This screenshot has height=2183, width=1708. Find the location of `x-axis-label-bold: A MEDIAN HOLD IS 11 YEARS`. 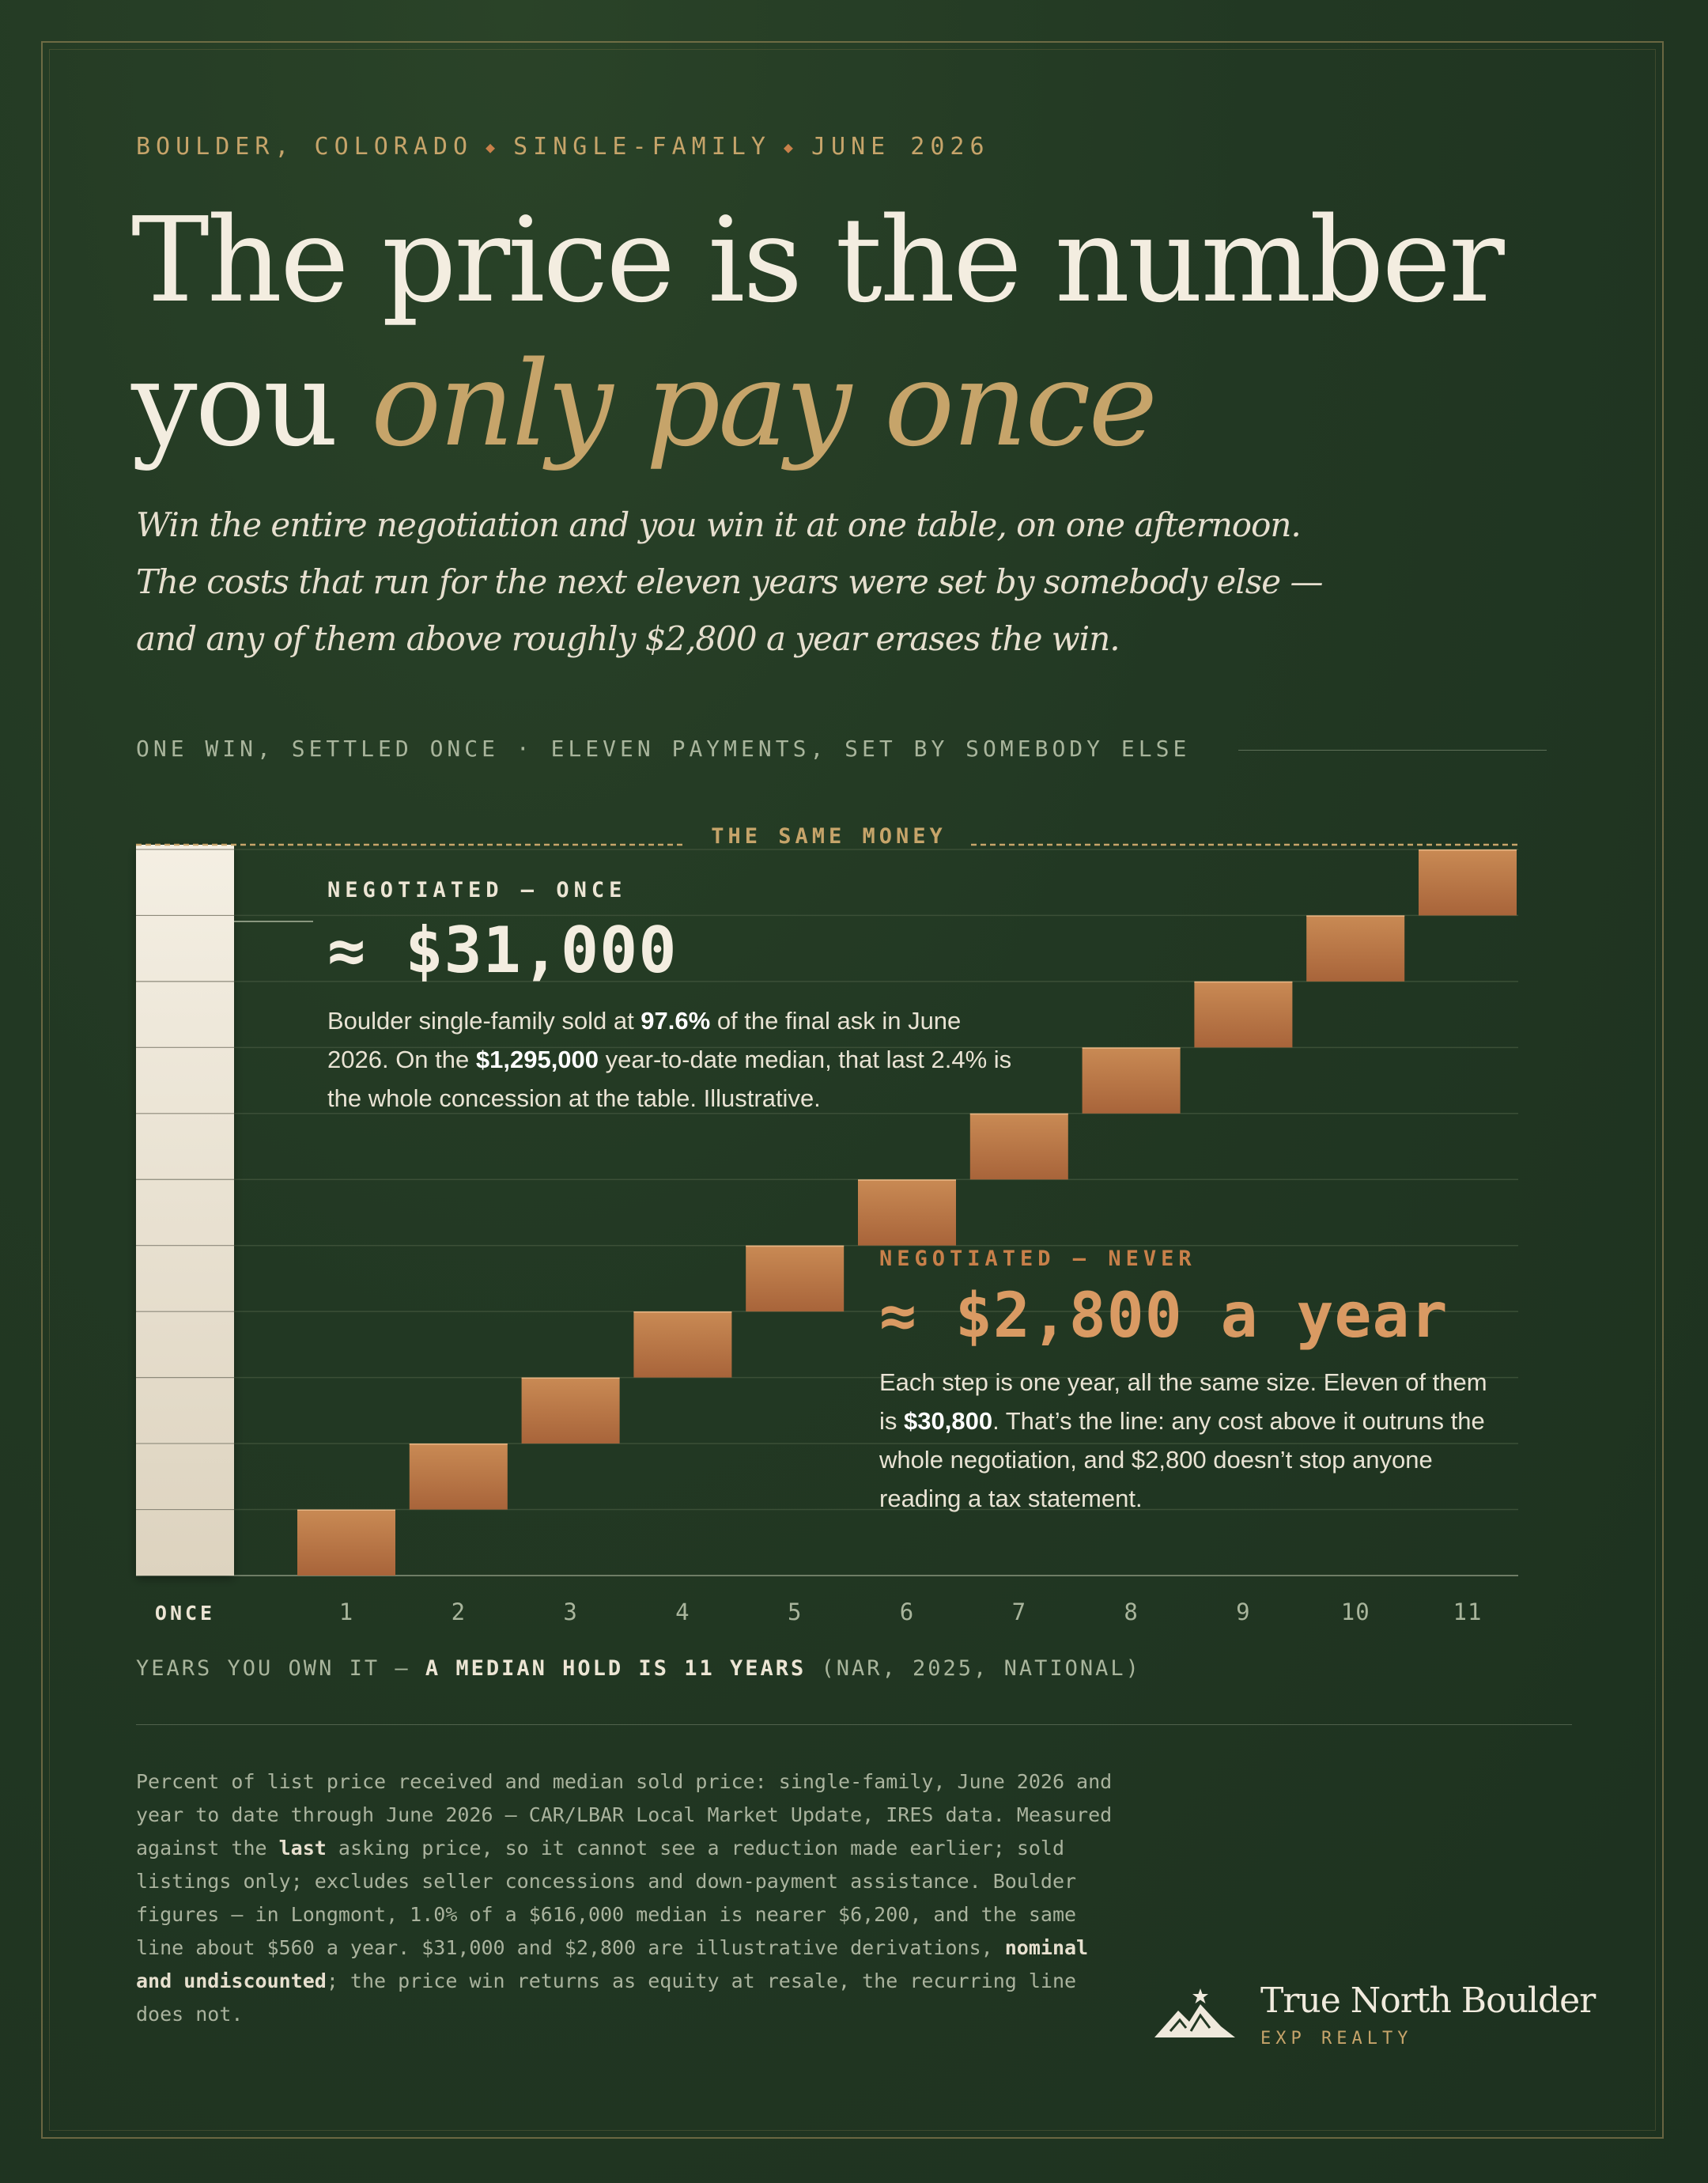

x-axis-label-bold: A MEDIAN HOLD IS 11 YEARS is located at coordinates (615, 1668).